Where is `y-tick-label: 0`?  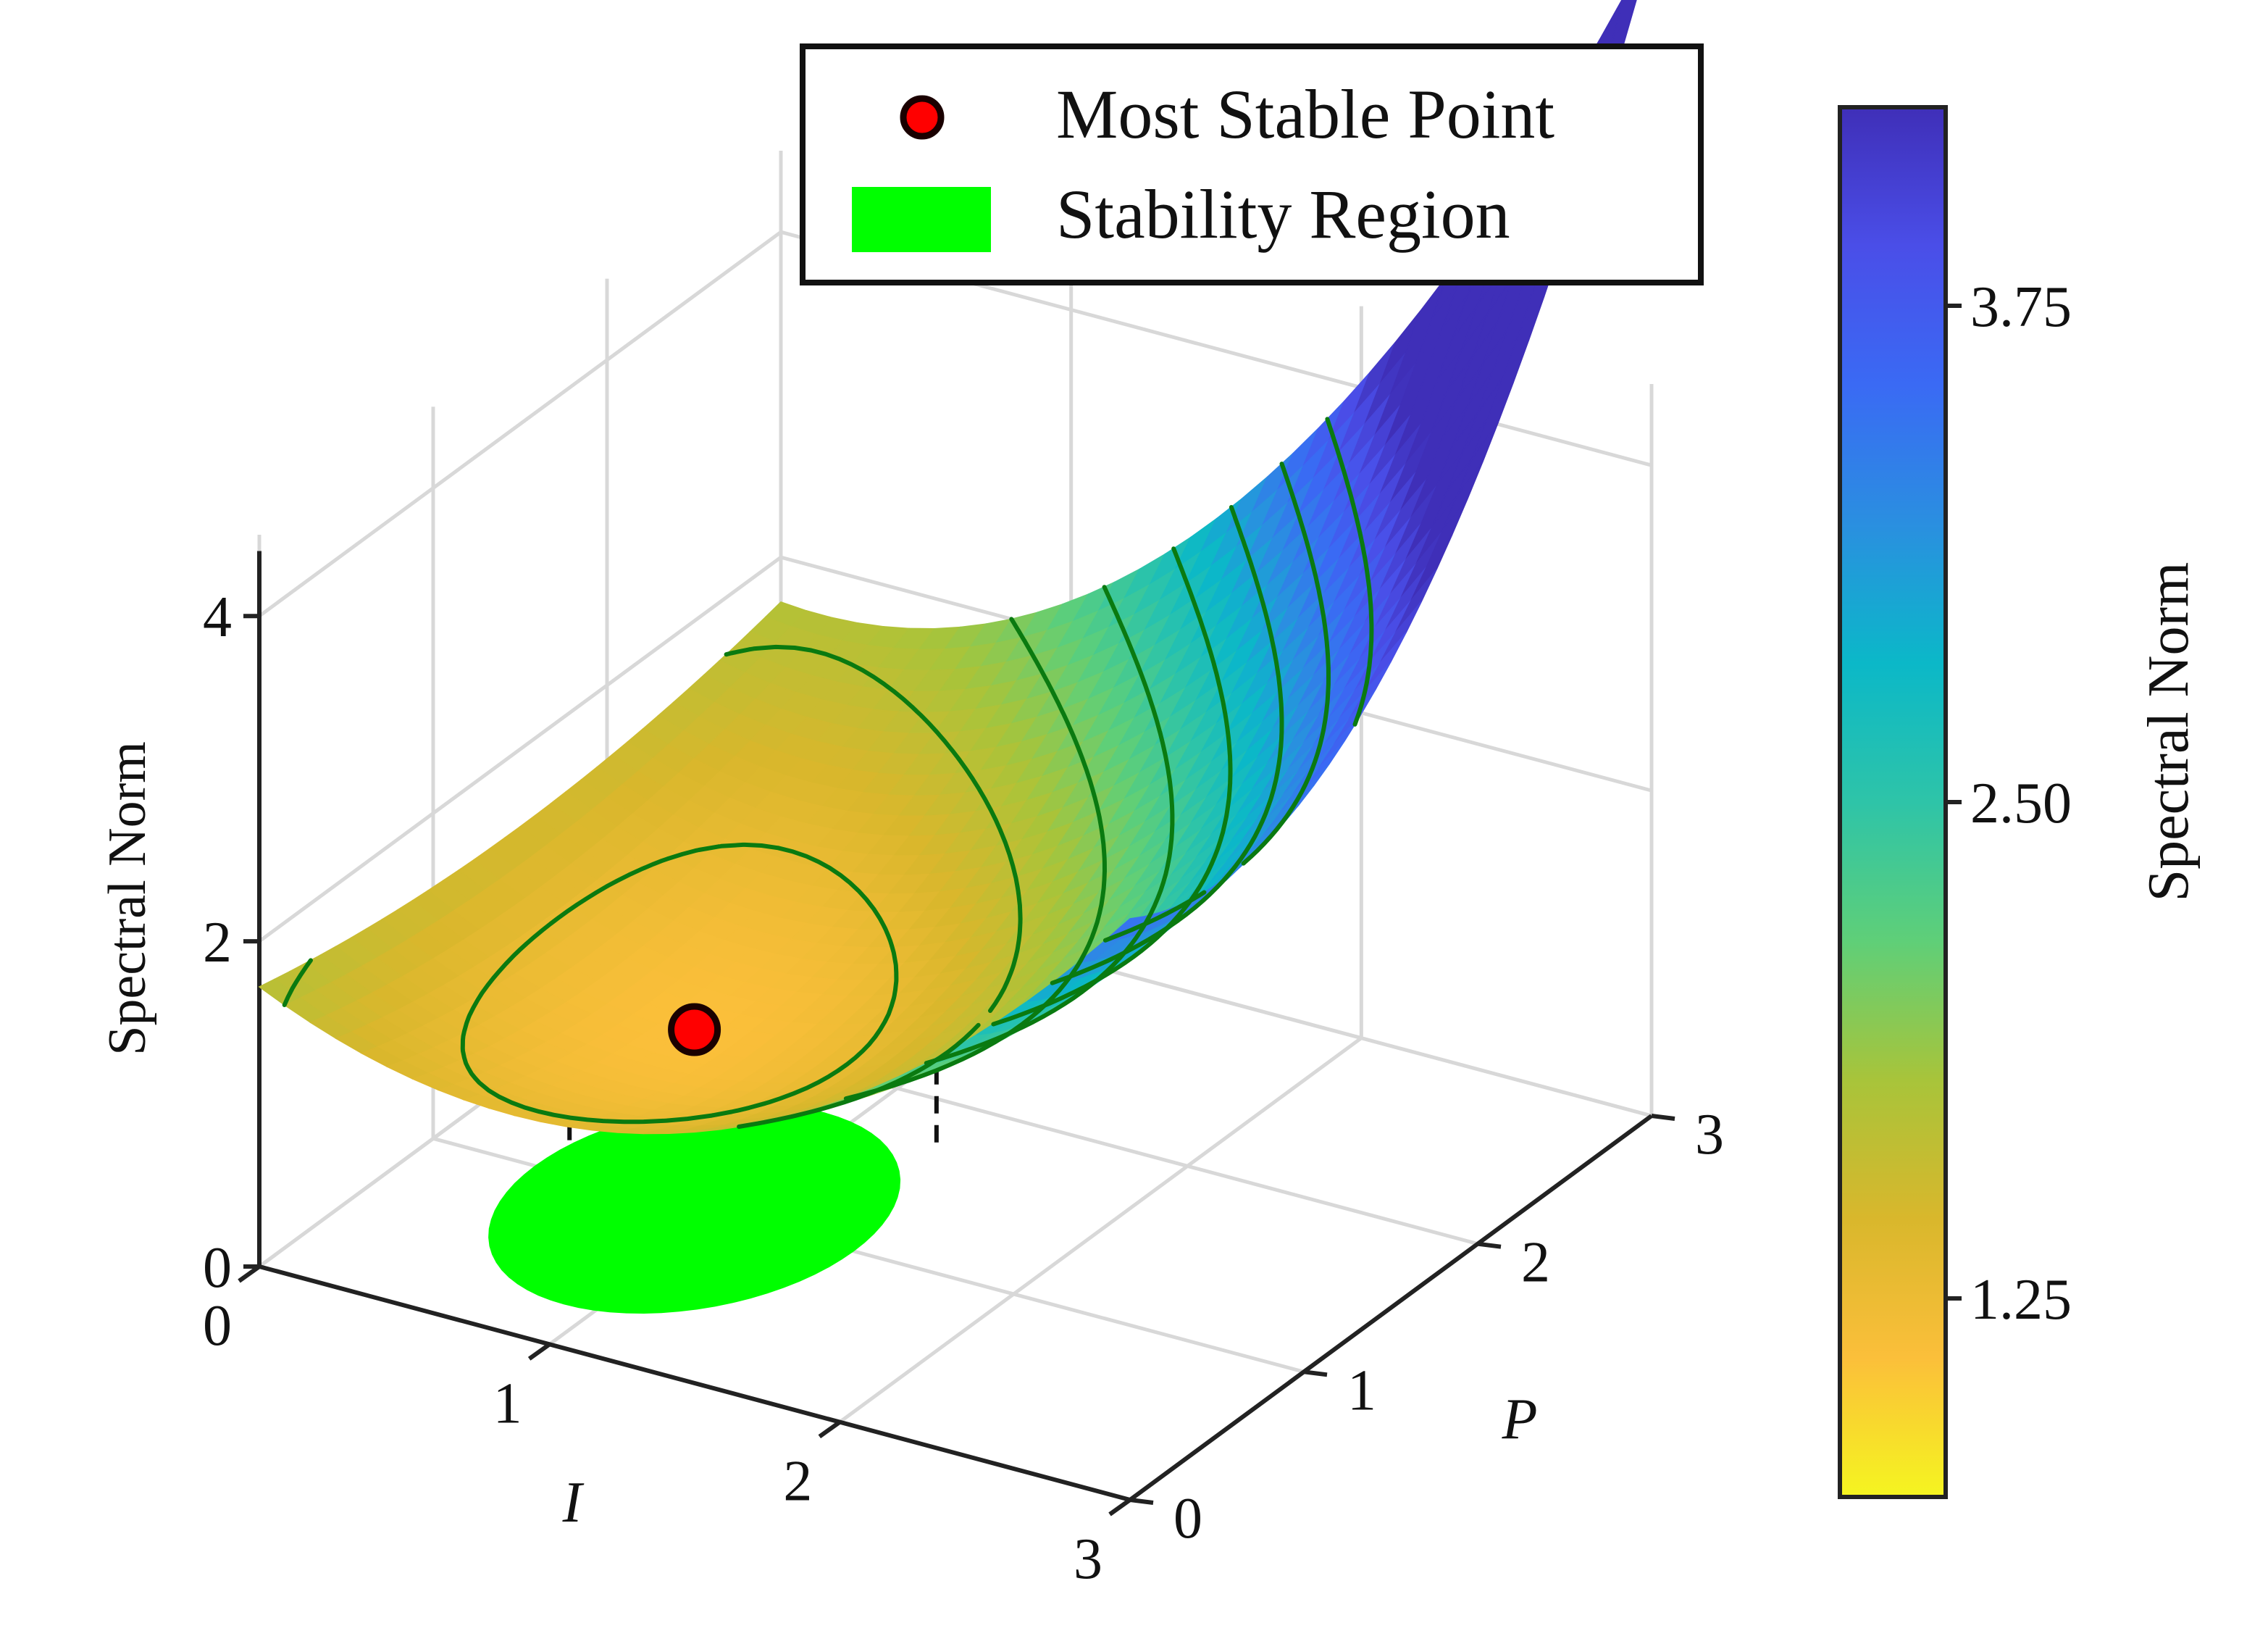 y-tick-label: 0 is located at coordinates (1188, 1519).